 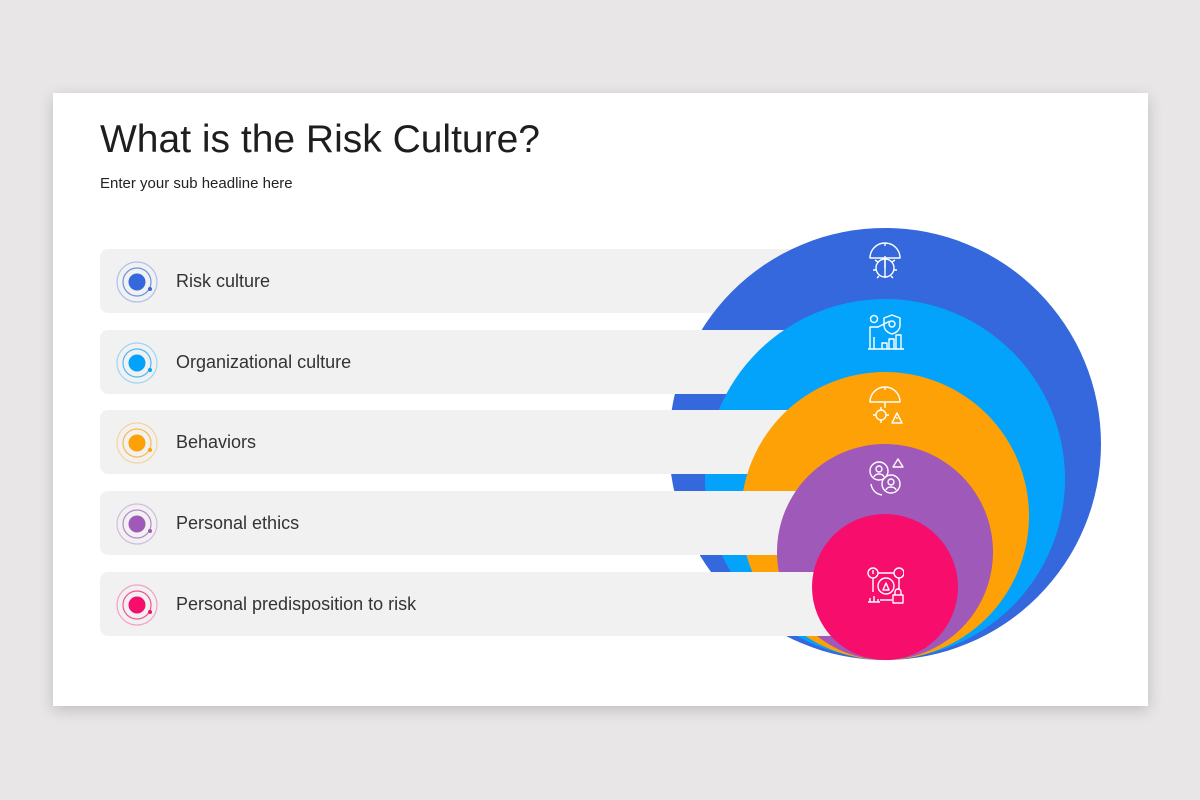 I want to click on list-item-personal-ethics: Personal ethics, so click(x=470, y=523).